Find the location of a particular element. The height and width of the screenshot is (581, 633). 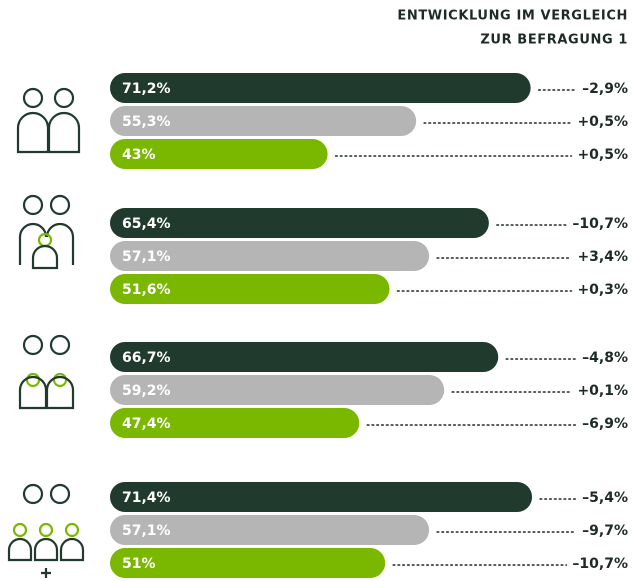

value-label: 71,4% is located at coordinates (146, 498).